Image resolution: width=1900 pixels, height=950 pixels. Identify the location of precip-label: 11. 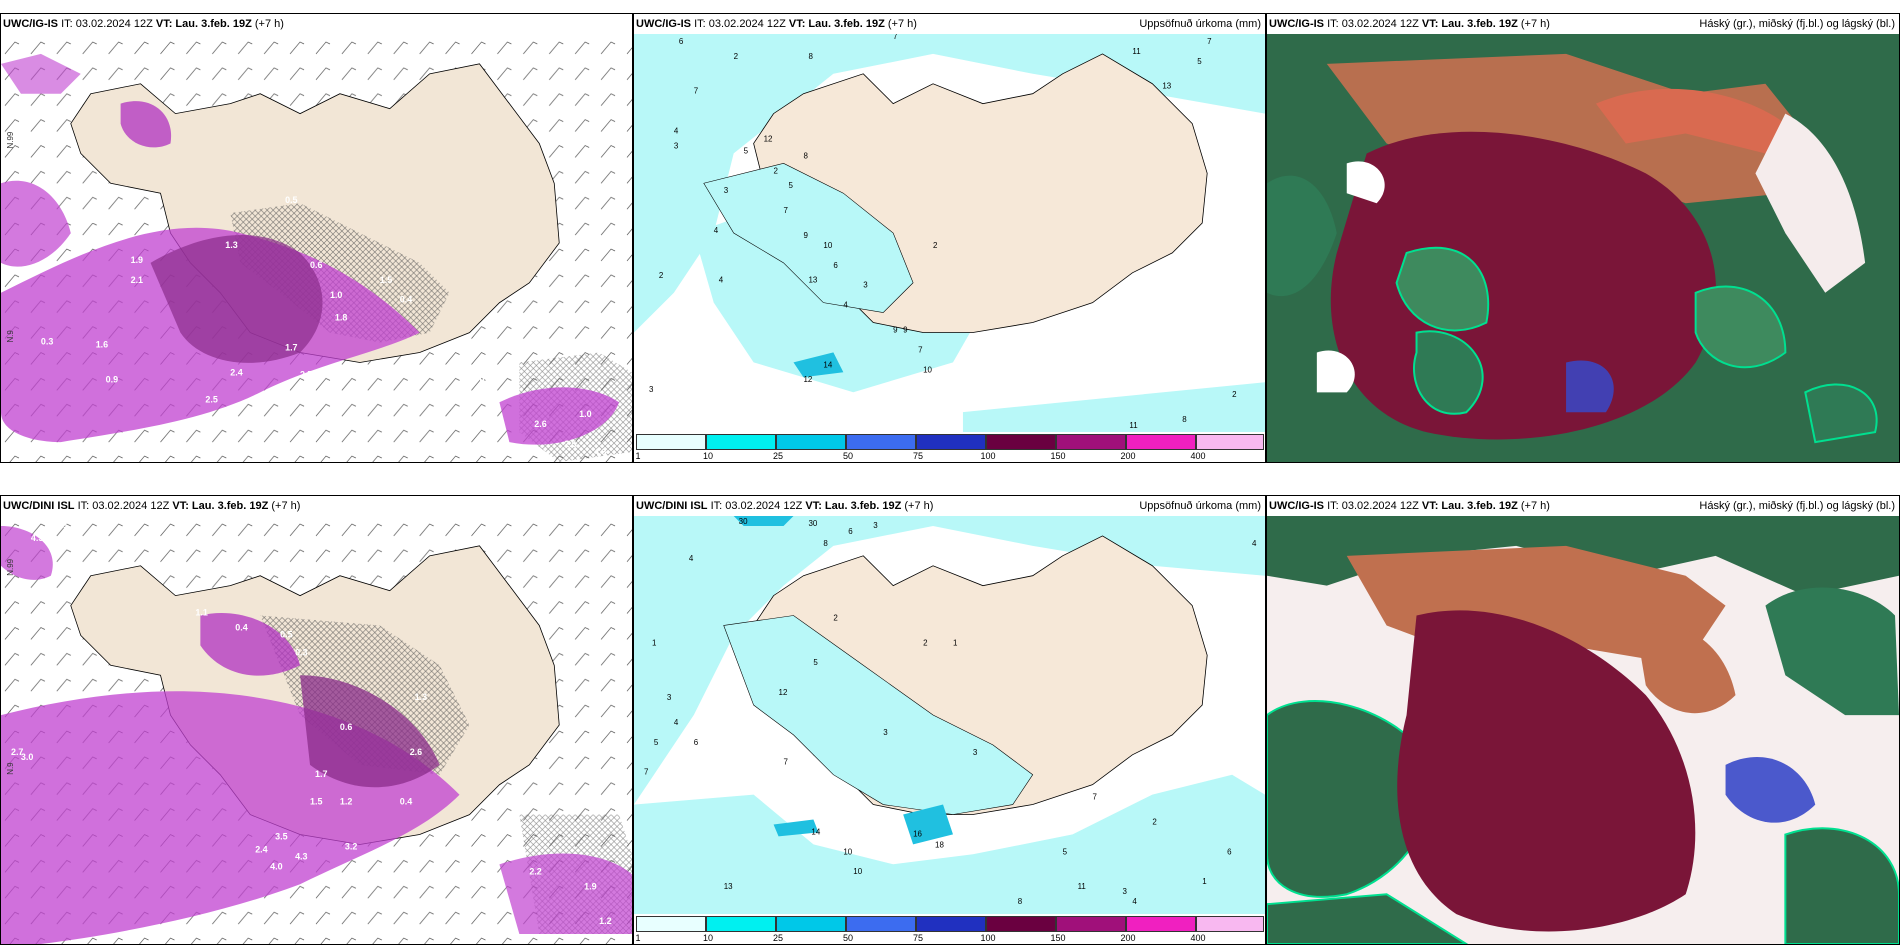
(1082, 886).